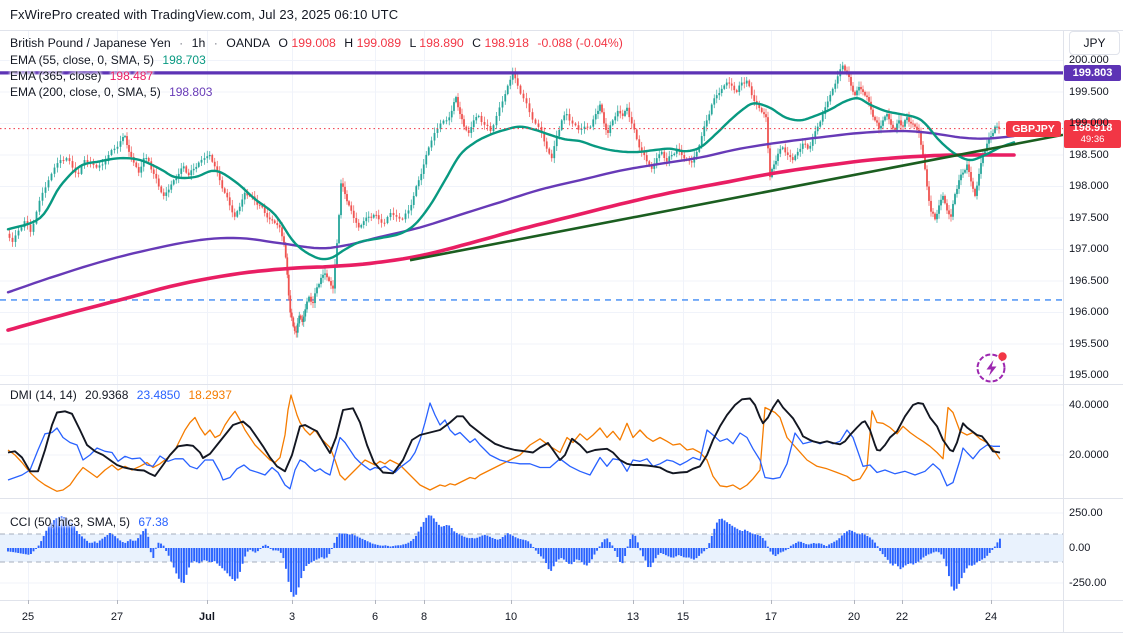  I want to click on ema-level-badge-value: 199.803, so click(1092, 72).